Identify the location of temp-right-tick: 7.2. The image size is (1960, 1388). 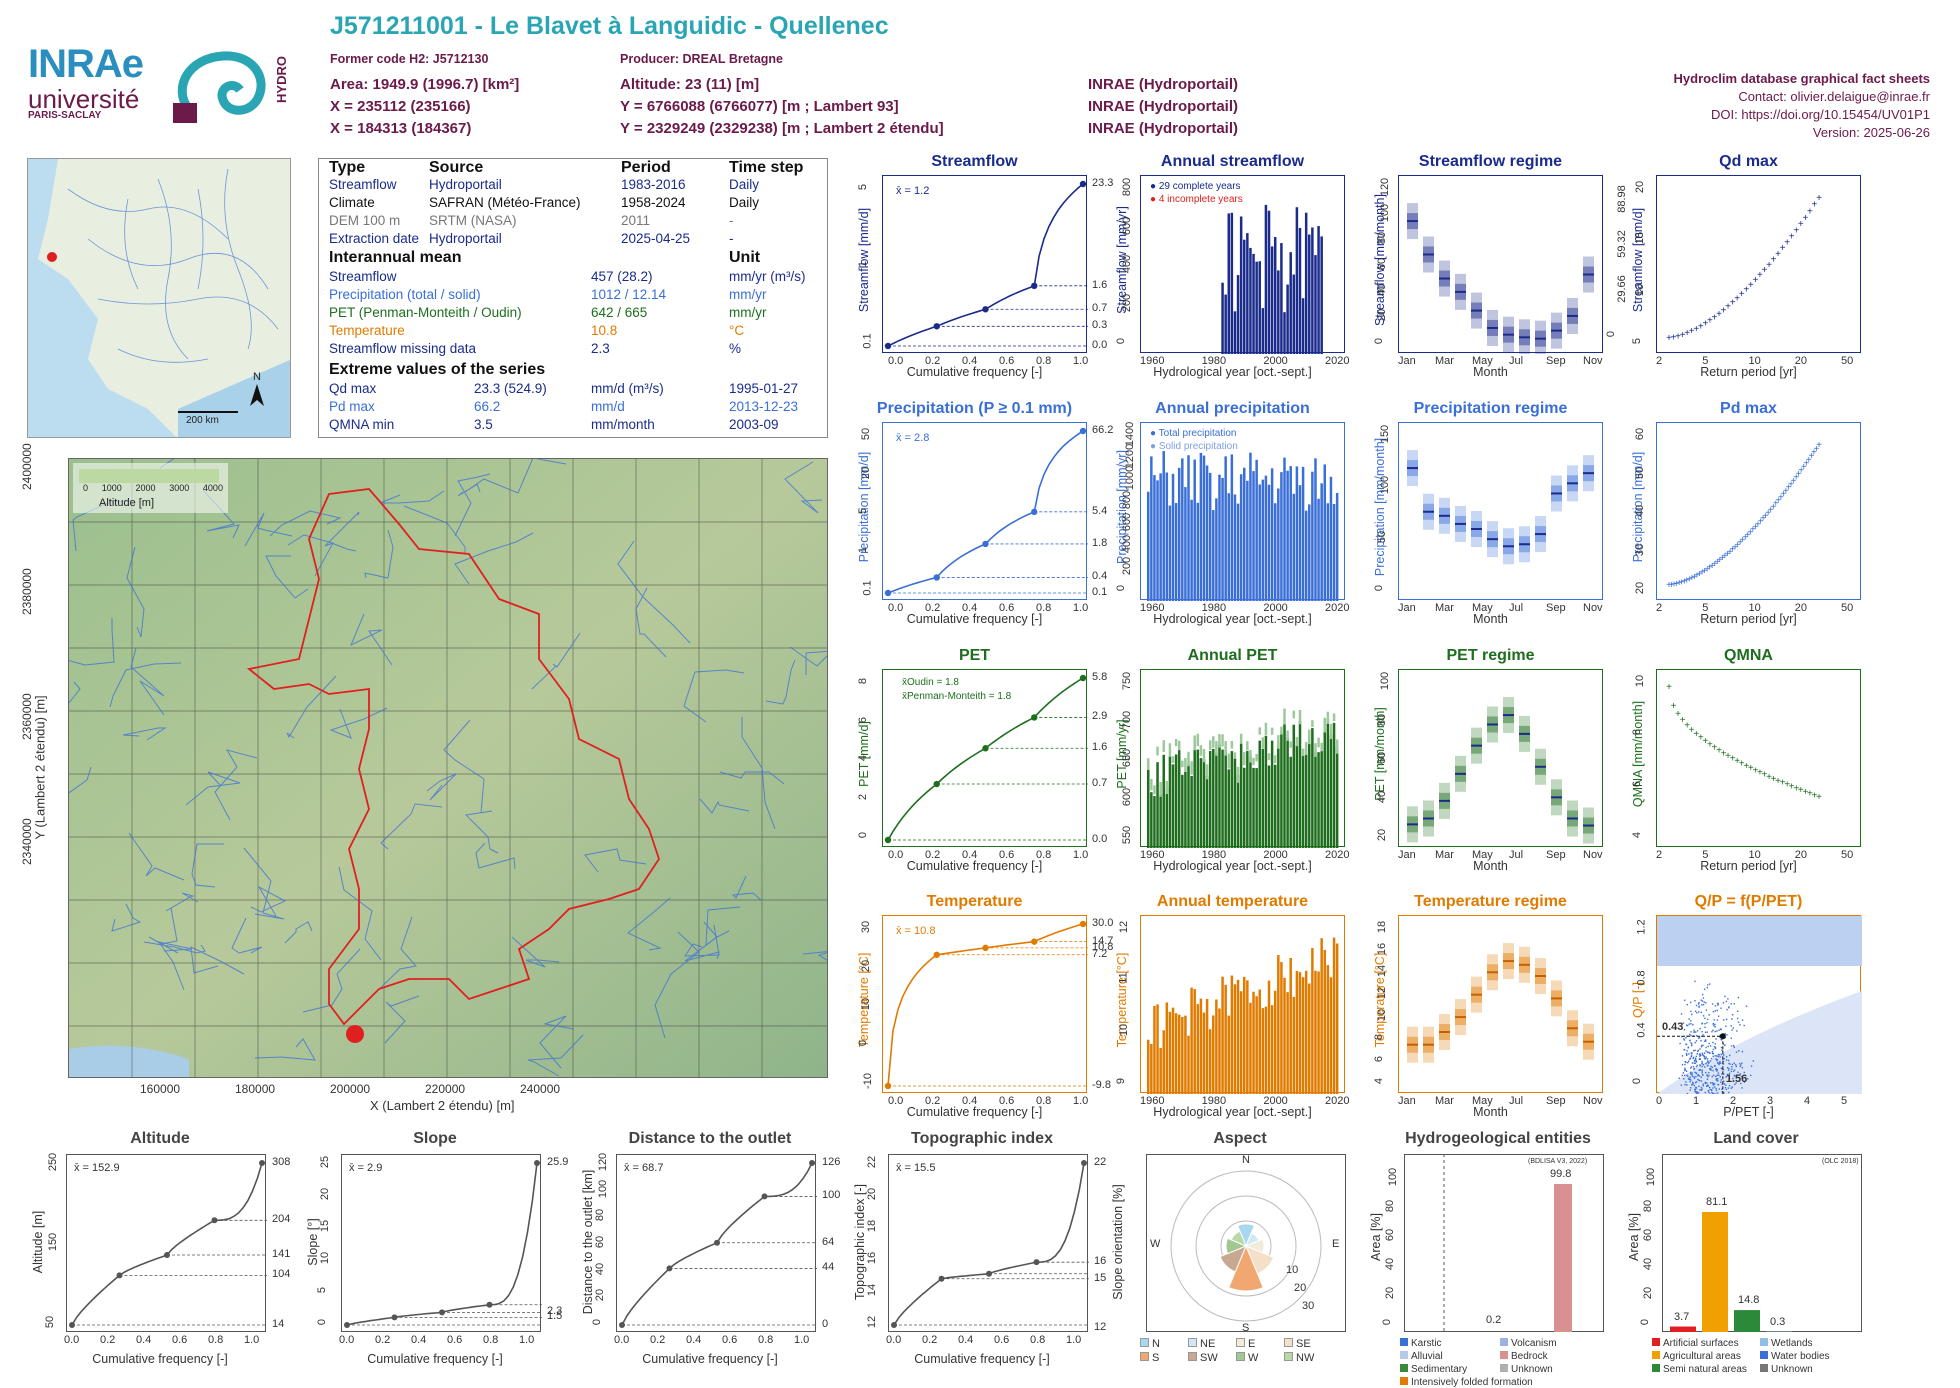
(1099, 954).